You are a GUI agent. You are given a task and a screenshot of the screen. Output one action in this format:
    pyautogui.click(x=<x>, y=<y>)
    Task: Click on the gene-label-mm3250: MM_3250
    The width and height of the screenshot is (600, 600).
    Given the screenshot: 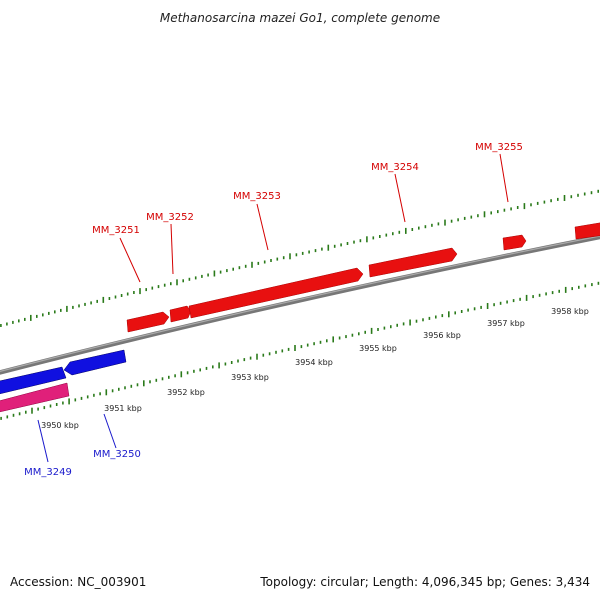 What is the action you would take?
    pyautogui.click(x=117, y=454)
    